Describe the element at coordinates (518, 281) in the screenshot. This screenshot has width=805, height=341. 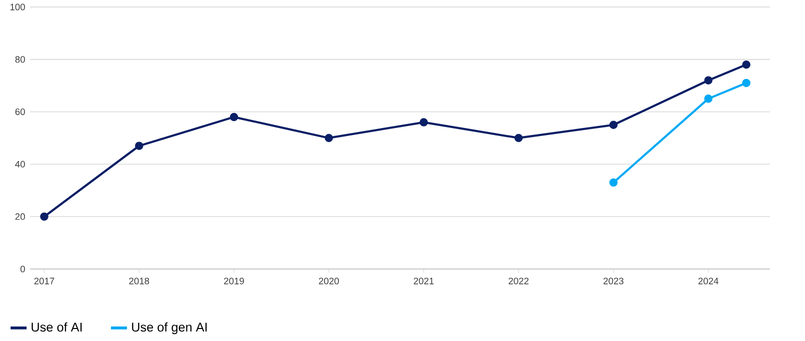
I see `x-tick-label: 2022` at that location.